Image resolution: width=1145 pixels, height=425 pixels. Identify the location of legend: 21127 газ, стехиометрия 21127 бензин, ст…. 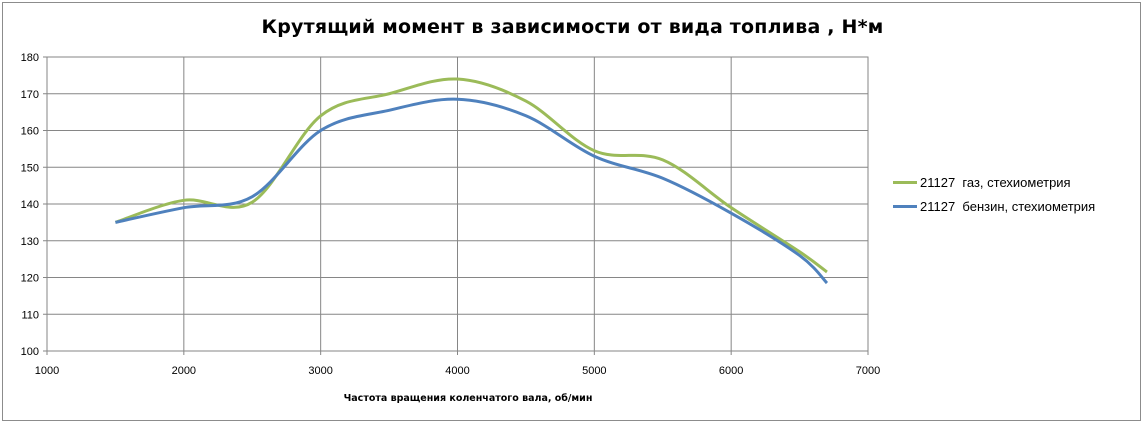
(1013, 194).